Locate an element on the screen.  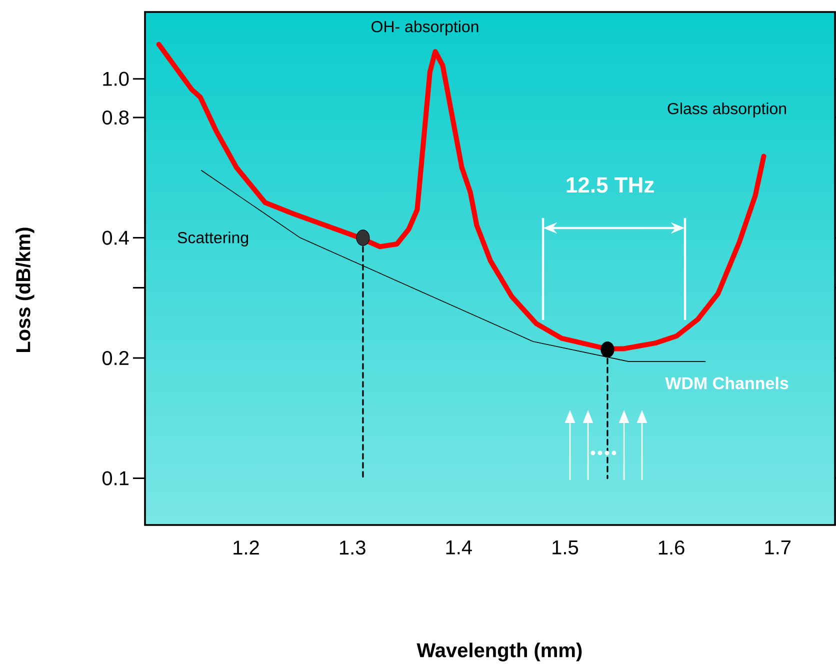
annotation: Glass absorption is located at coordinates (727, 110).